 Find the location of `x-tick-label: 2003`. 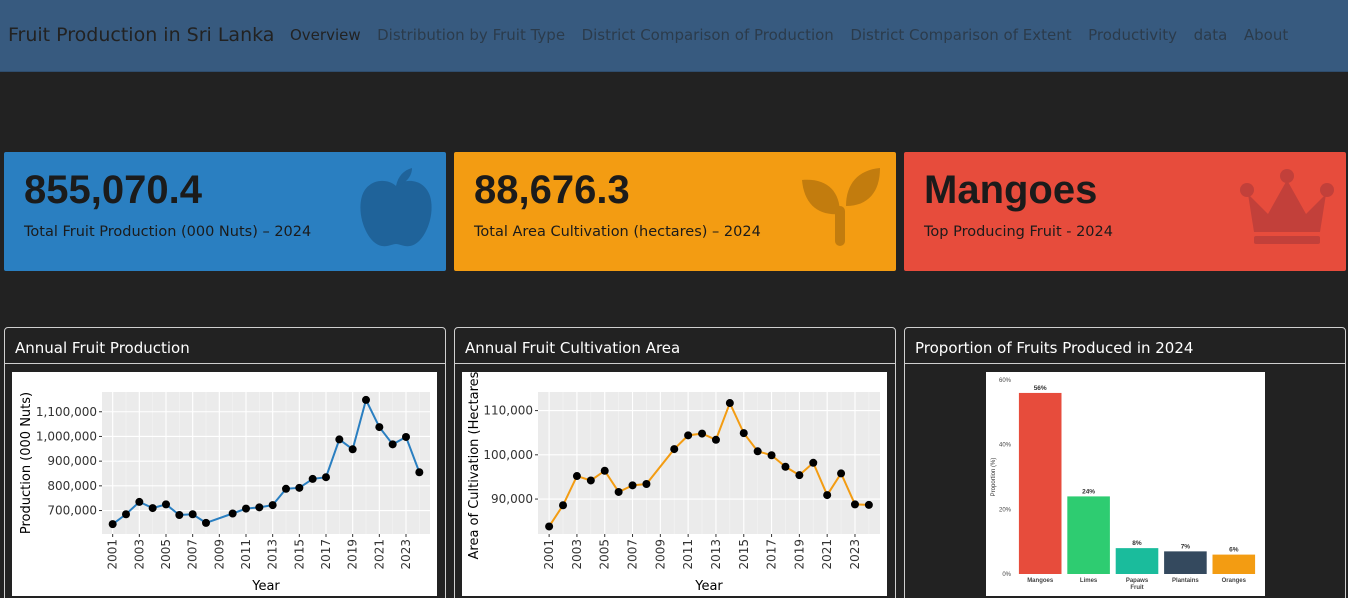

x-tick-label: 2003 is located at coordinates (139, 554).